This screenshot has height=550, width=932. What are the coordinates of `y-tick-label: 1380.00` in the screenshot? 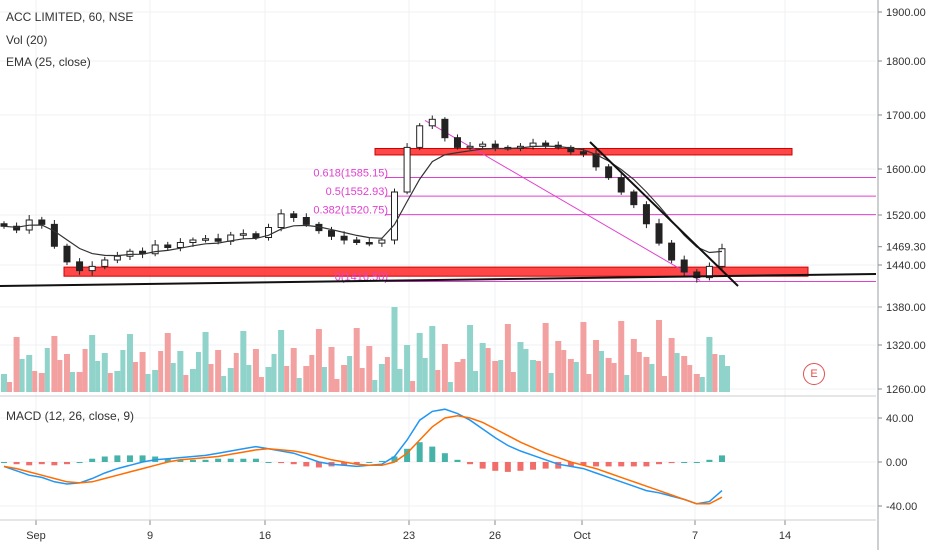 It's located at (906, 308).